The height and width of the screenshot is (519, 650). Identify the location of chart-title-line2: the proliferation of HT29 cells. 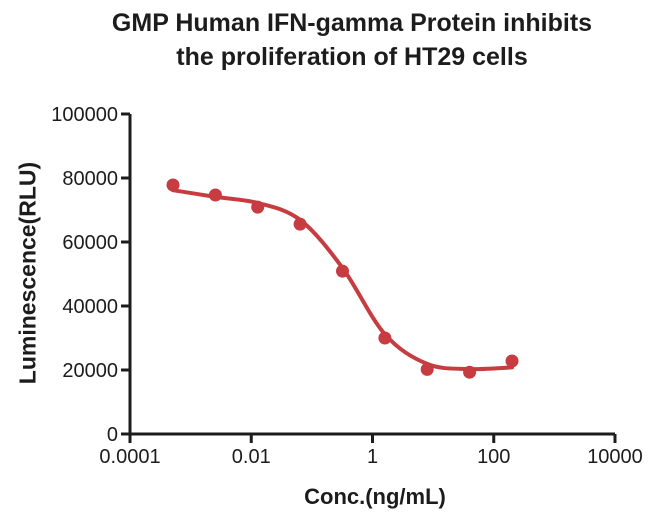
(352, 57).